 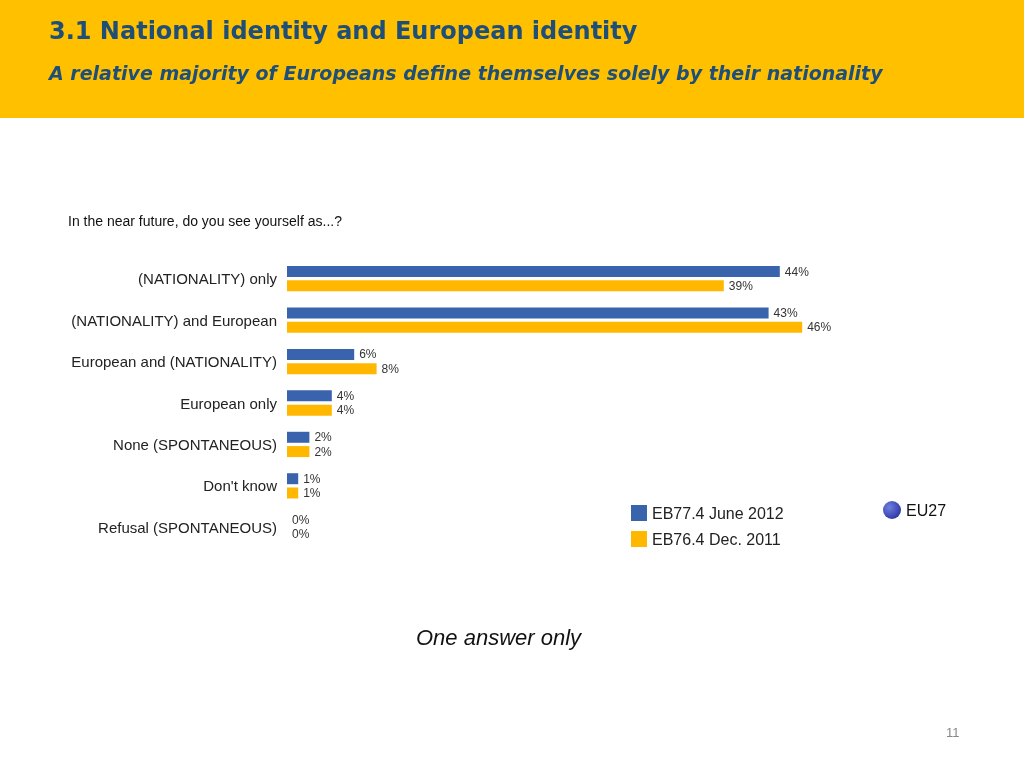 I want to click on data-label: 46%, so click(x=819, y=327).